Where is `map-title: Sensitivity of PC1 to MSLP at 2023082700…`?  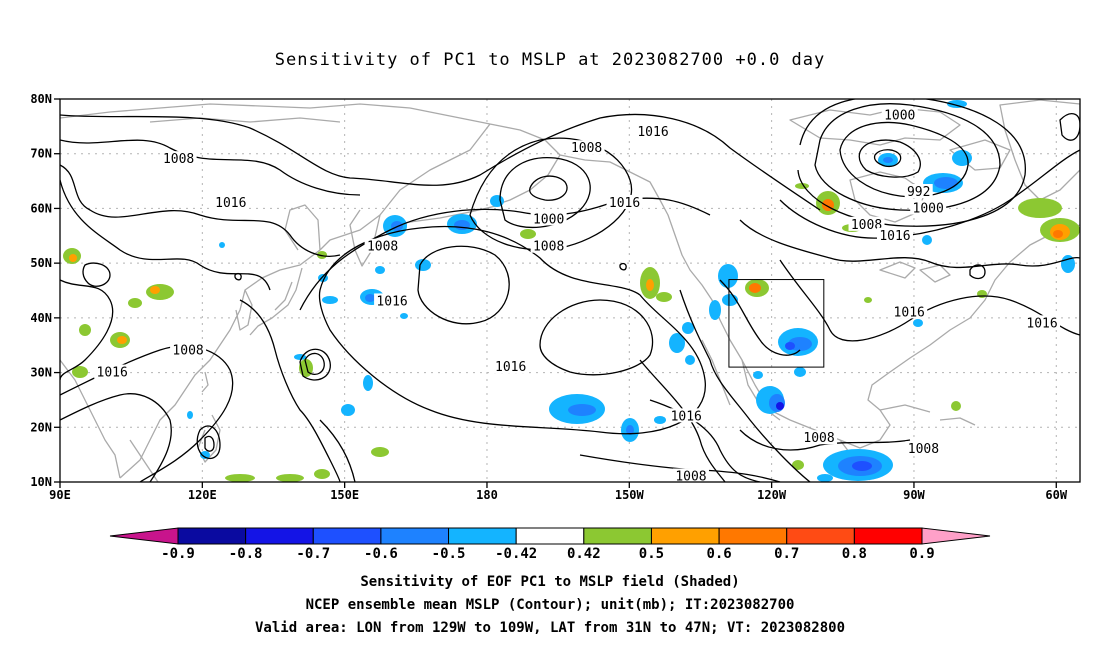 map-title: Sensitivity of PC1 to MSLP at 2023082700… is located at coordinates (550, 60).